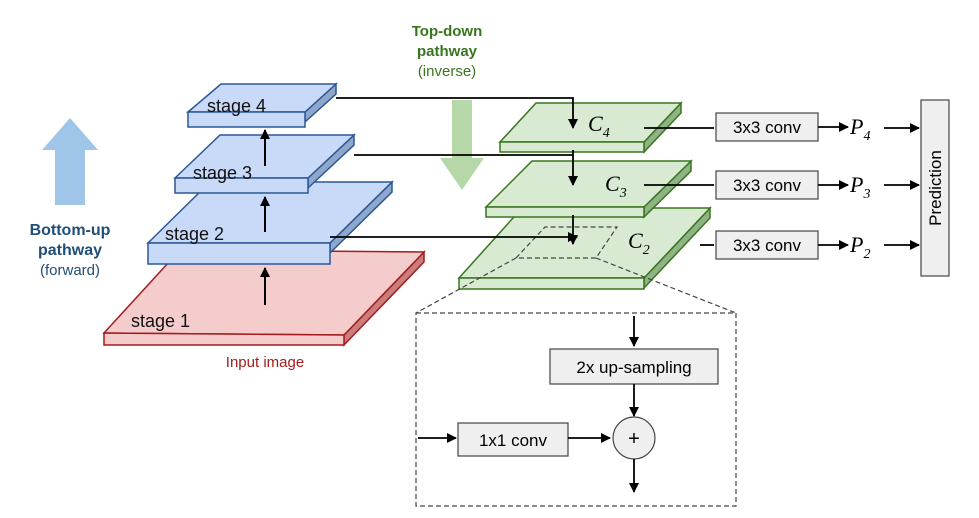 This screenshot has height=518, width=979. What do you see at coordinates (859, 187) in the screenshot?
I see `p3-label: P3` at bounding box center [859, 187].